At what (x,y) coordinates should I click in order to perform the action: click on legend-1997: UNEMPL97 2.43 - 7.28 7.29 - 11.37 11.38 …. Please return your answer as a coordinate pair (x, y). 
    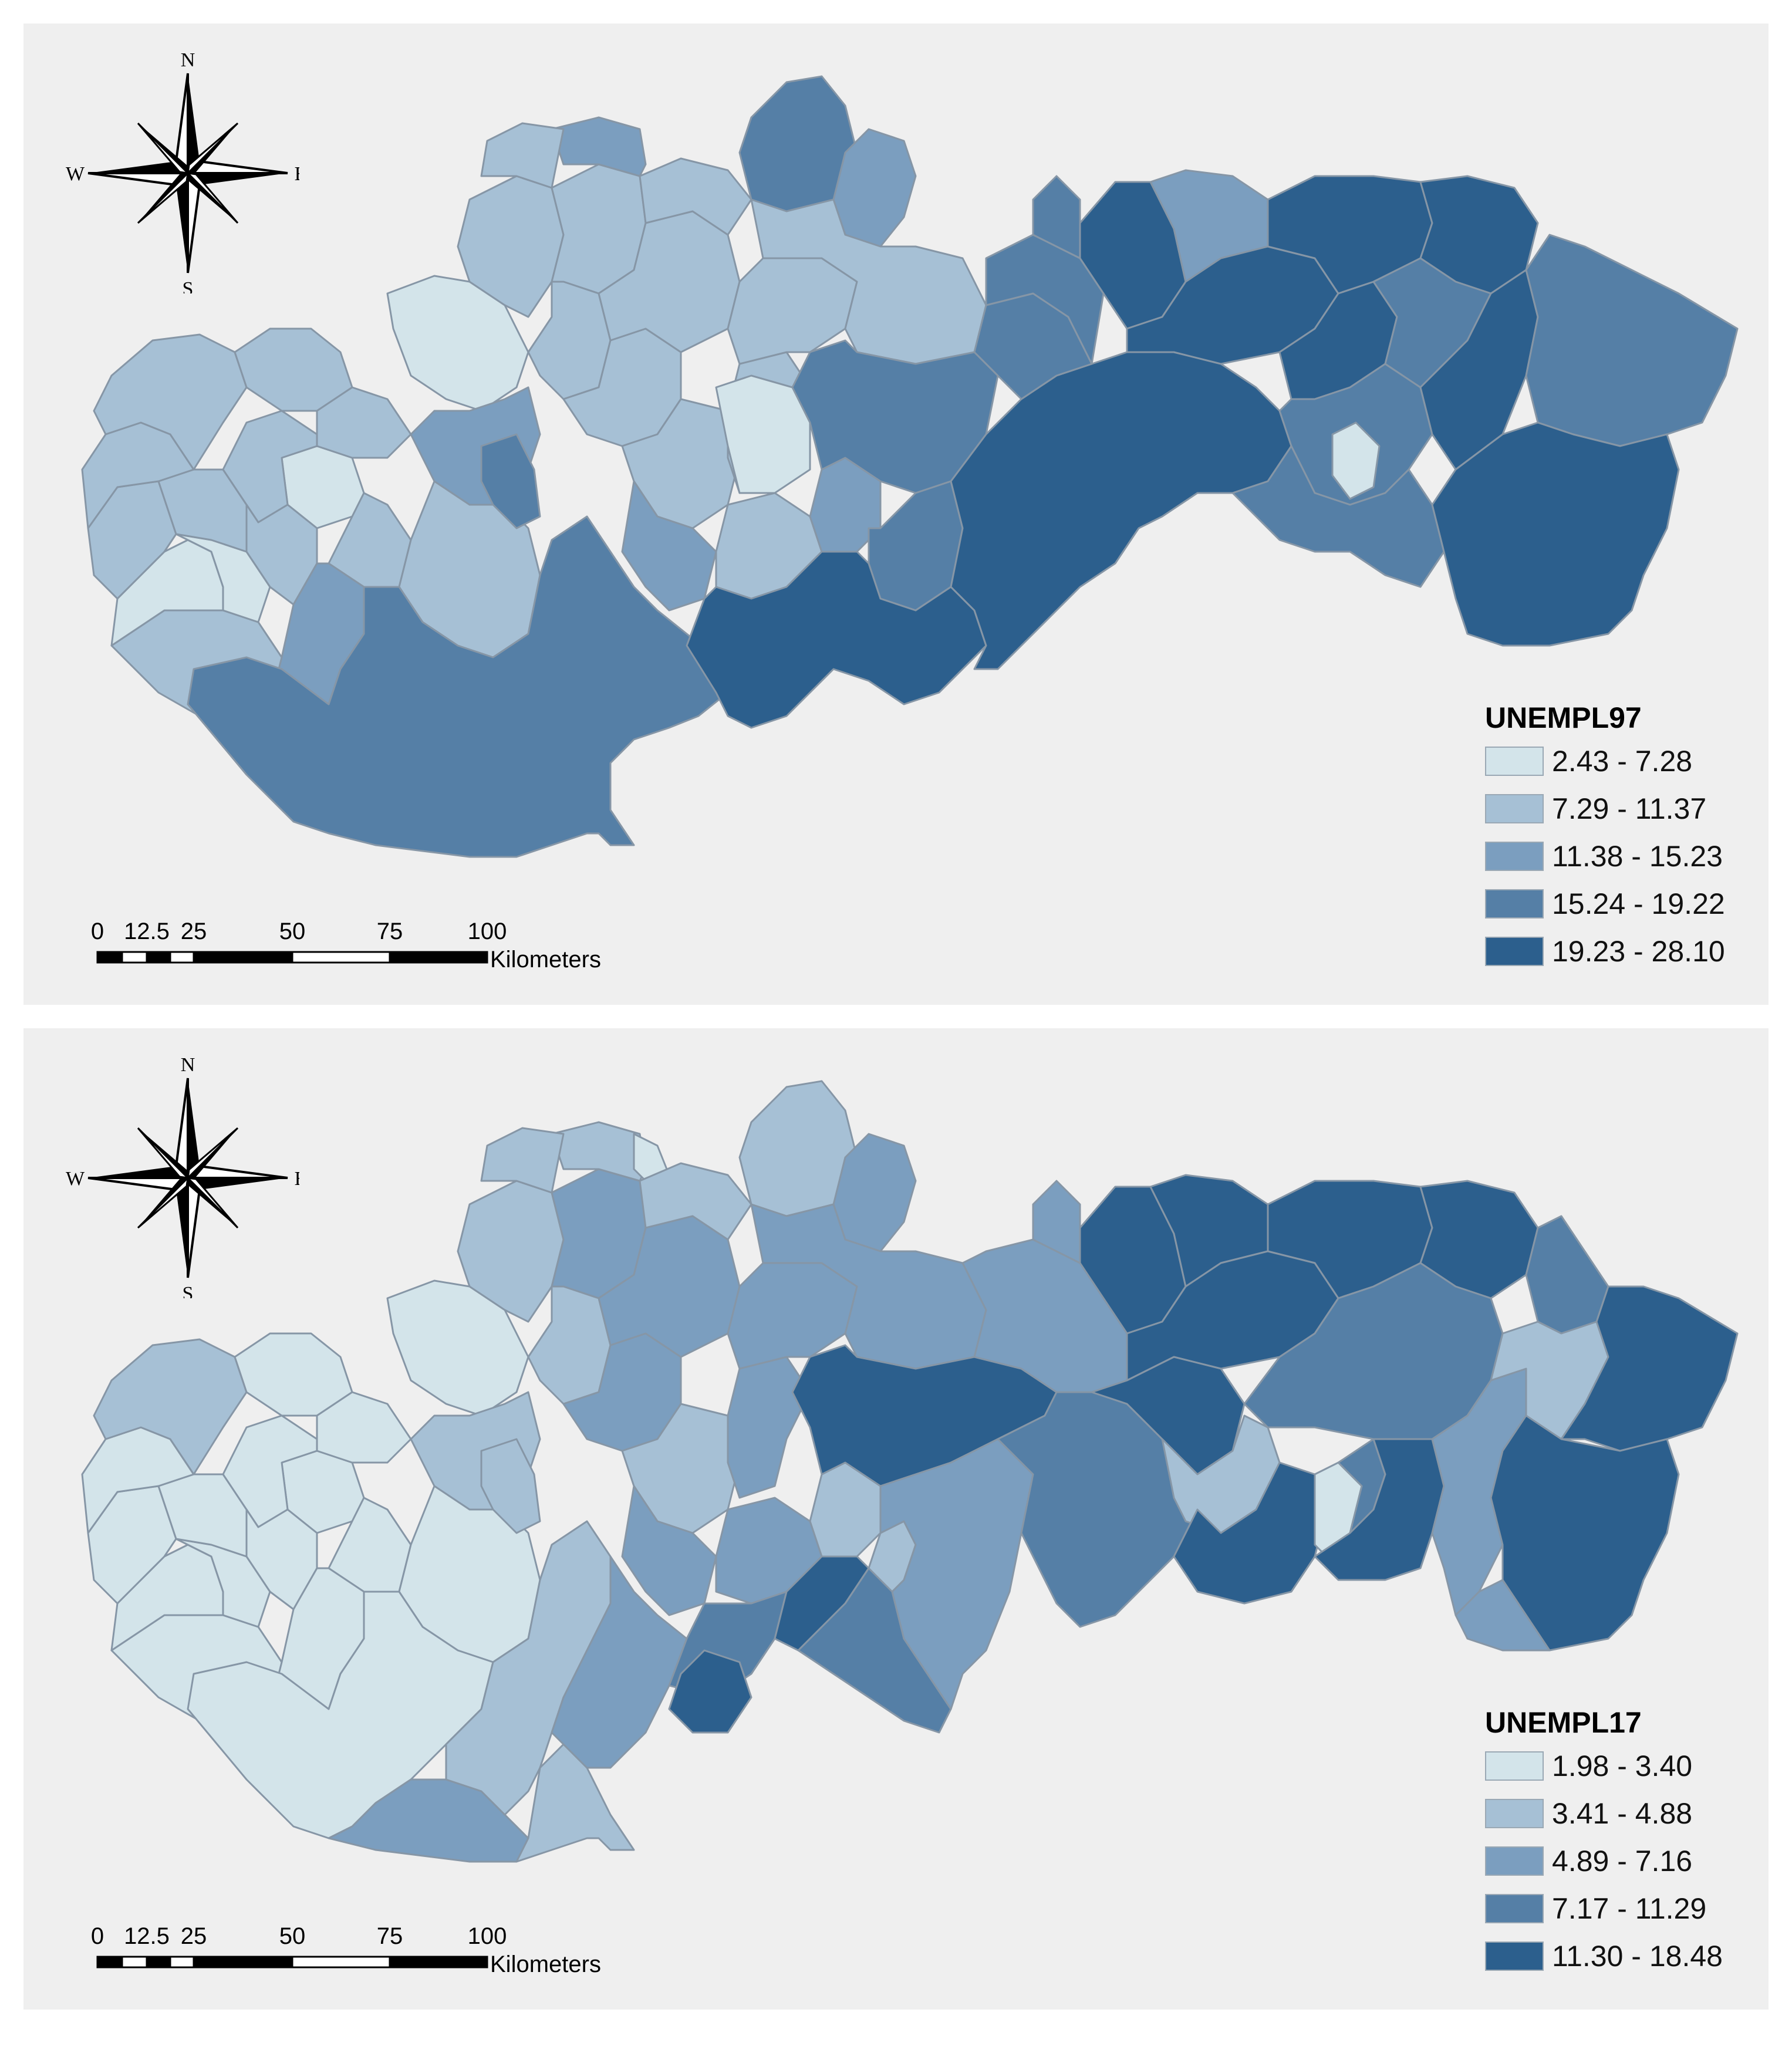
    Looking at the image, I should click on (1626, 836).